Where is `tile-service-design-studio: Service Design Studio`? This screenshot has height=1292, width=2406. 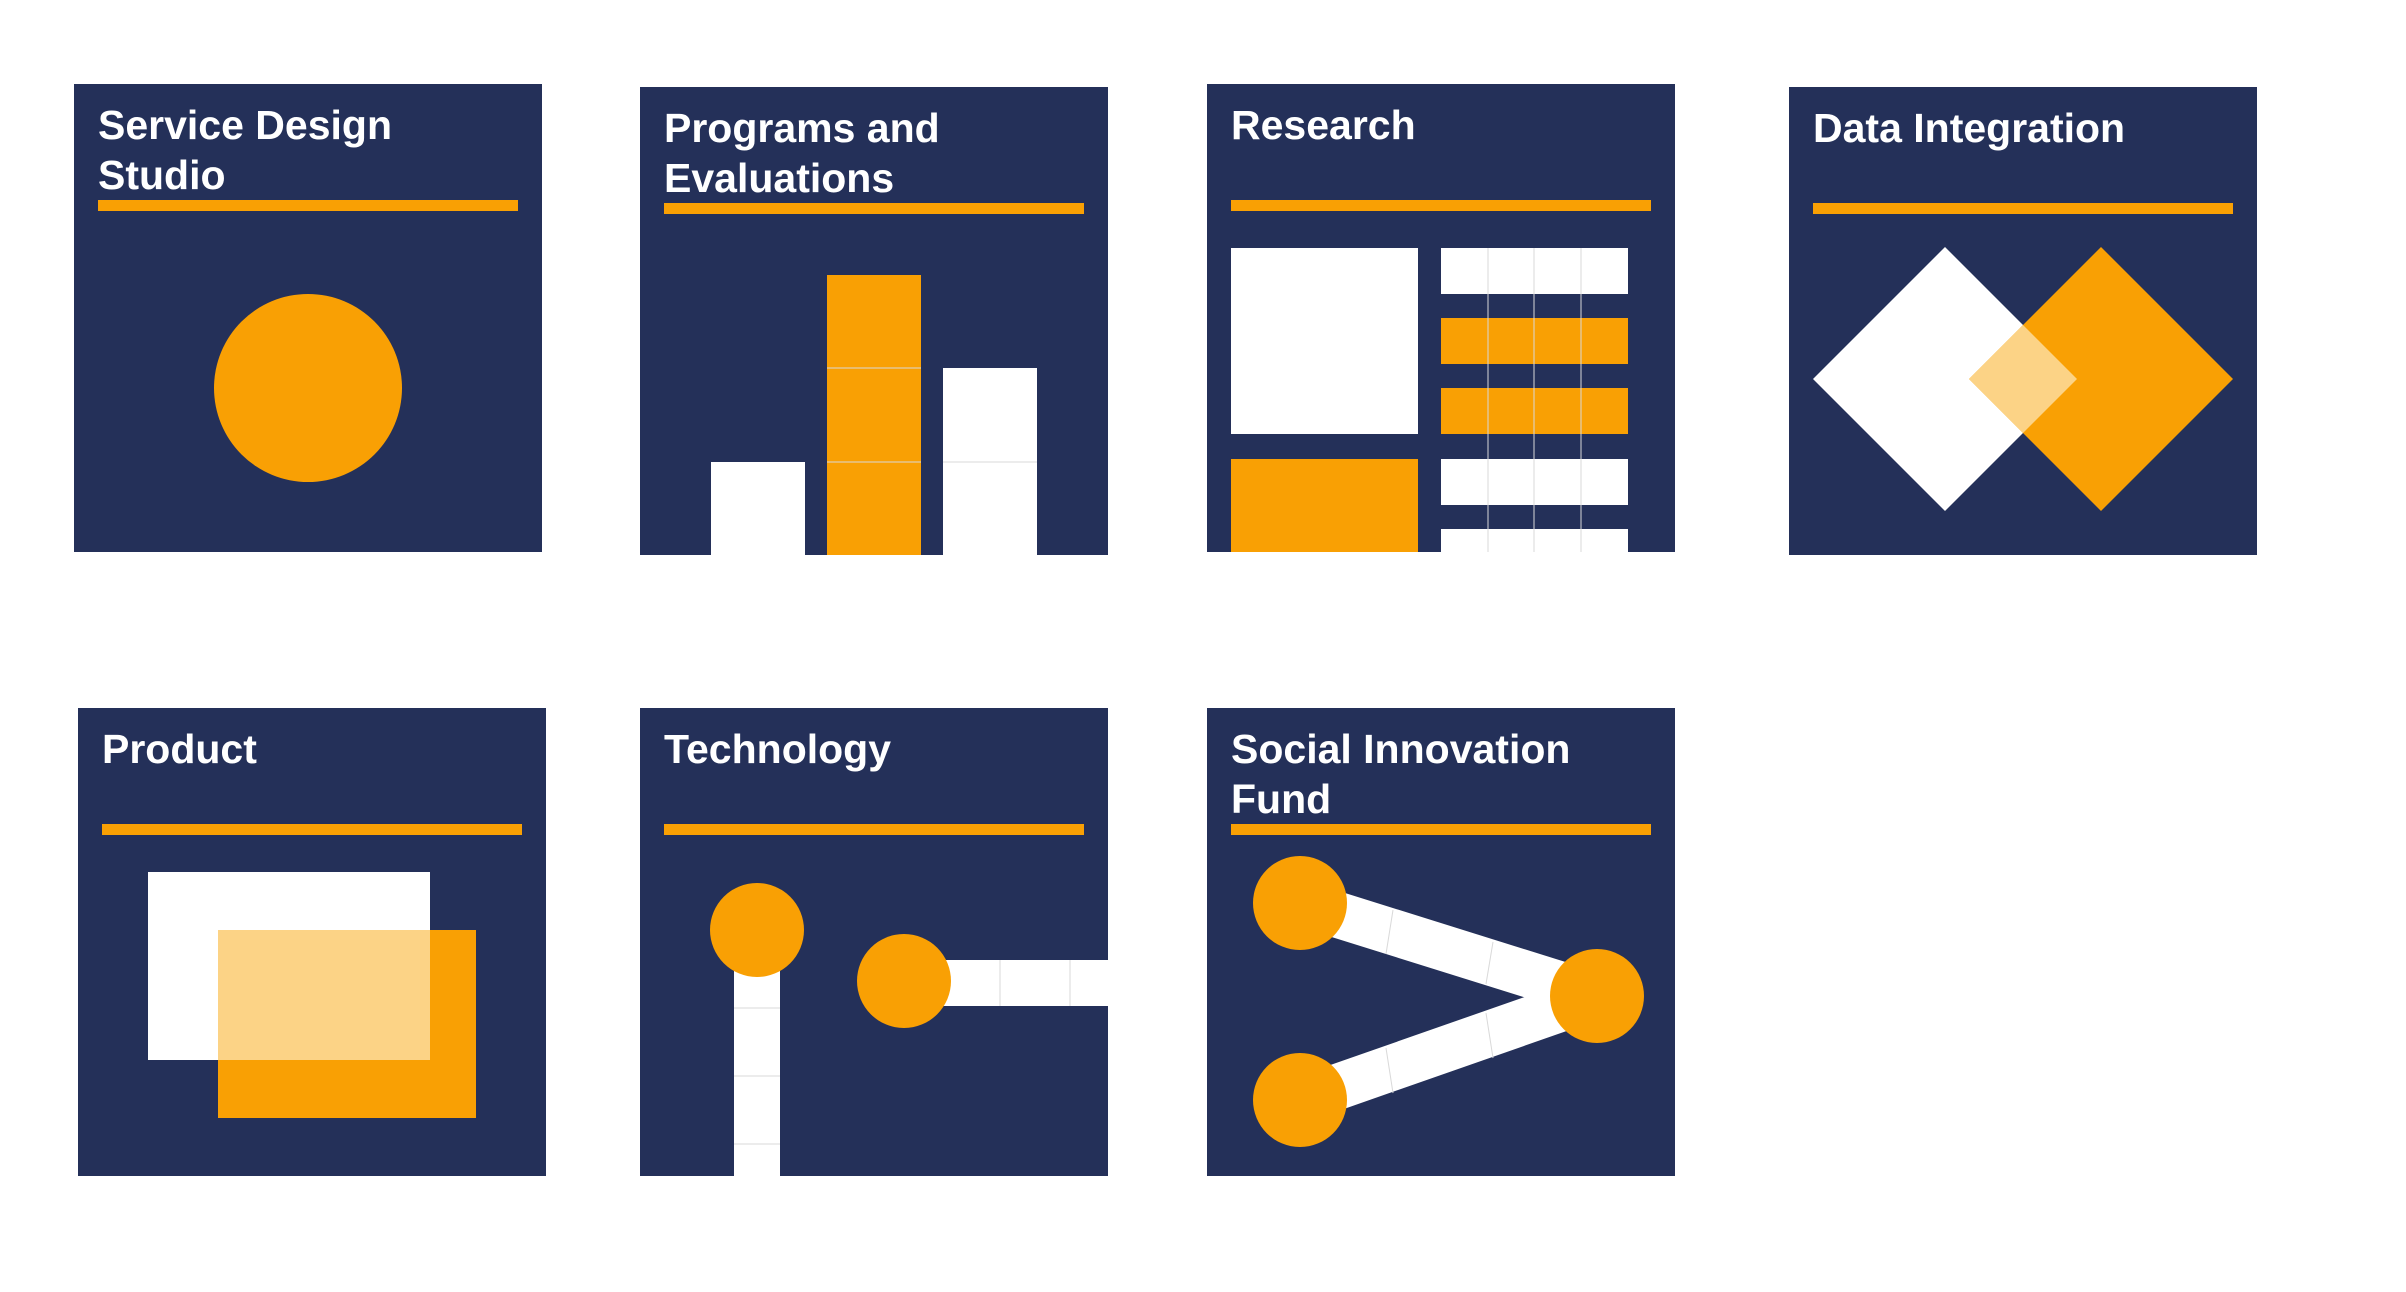 tile-service-design-studio: Service Design Studio is located at coordinates (308, 318).